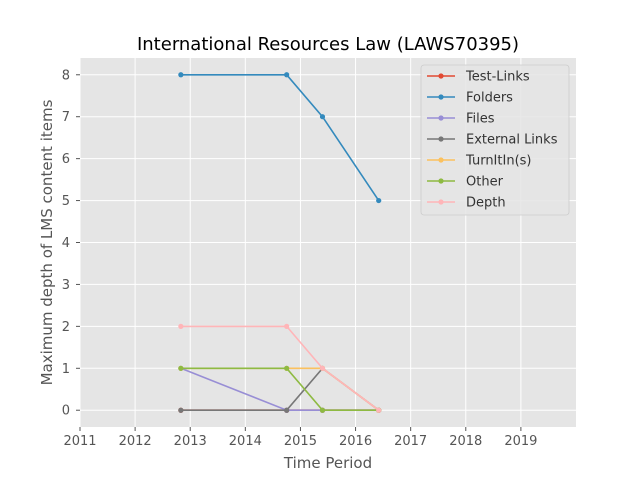  I want to click on series-folders, so click(280, 138).